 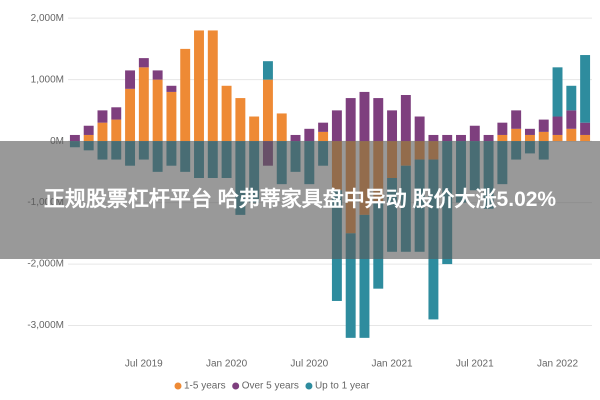 I want to click on headline: 正规股票杠杆平台 哈弗蒂家具盘中异动 股价大涨5.02%, so click(x=300, y=199).